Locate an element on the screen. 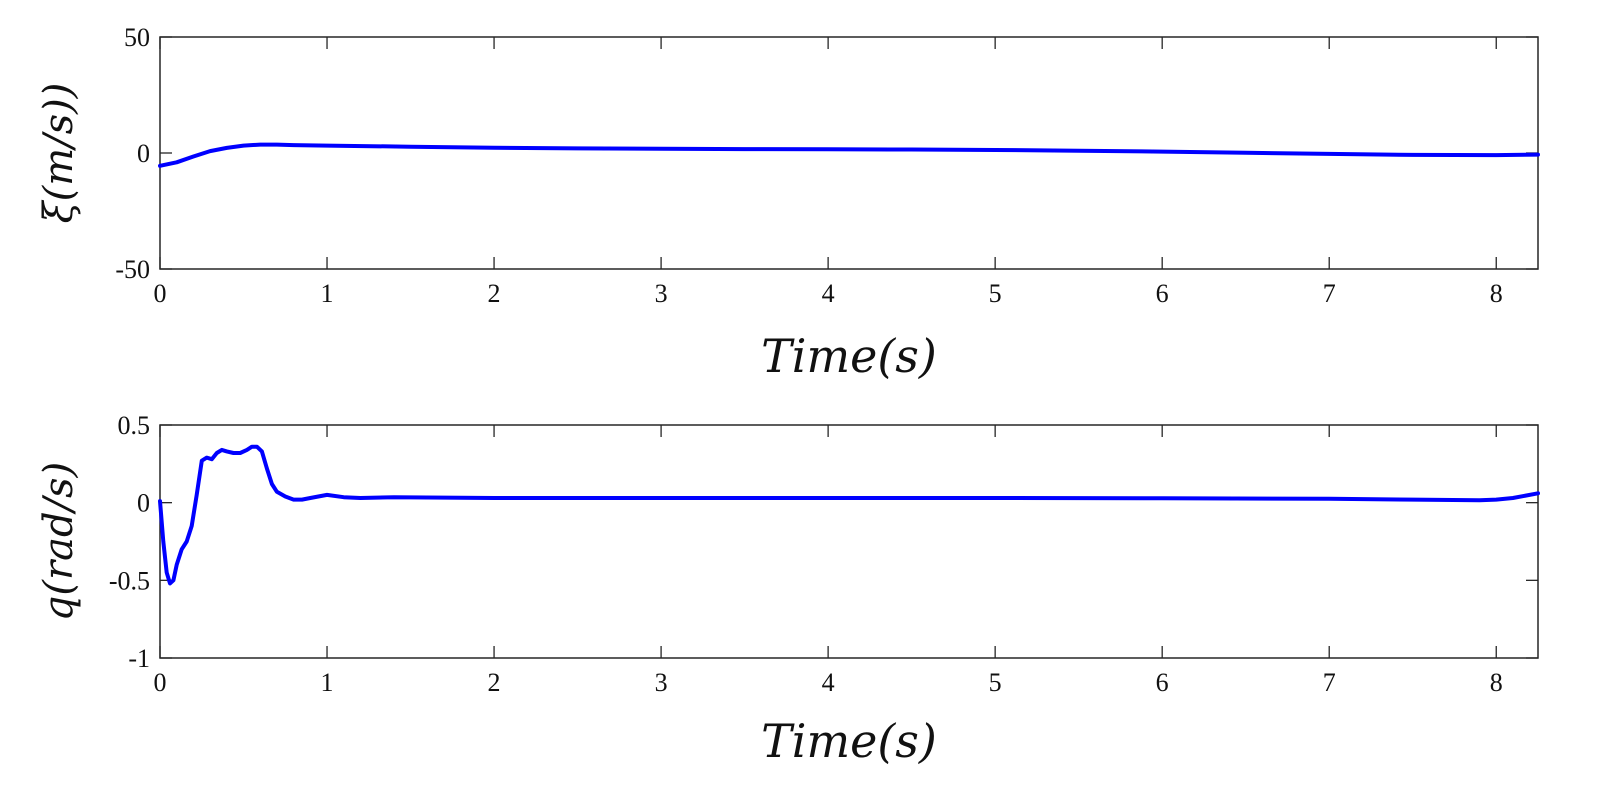 This screenshot has width=1603, height=806. y-tick-label: 50 is located at coordinates (137, 37).